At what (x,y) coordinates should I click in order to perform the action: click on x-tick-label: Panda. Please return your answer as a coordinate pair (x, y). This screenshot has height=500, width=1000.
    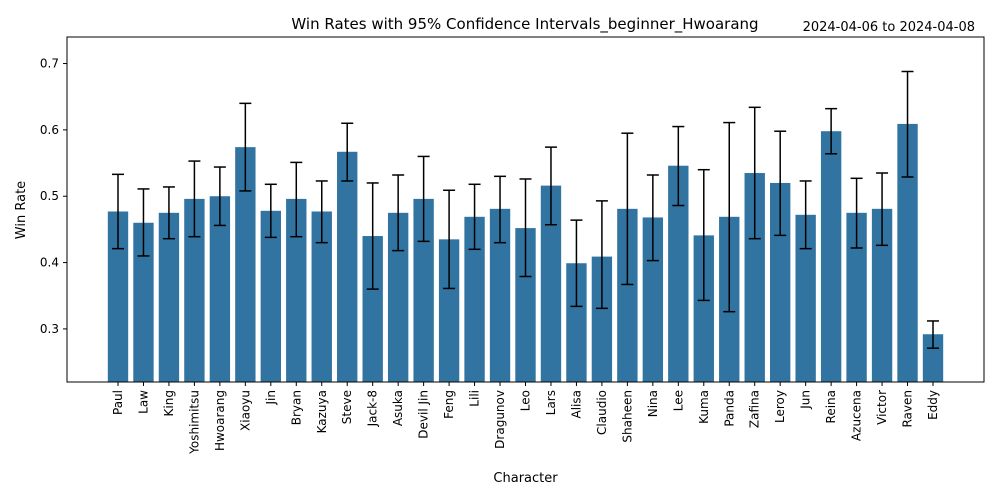
    Looking at the image, I should click on (729, 408).